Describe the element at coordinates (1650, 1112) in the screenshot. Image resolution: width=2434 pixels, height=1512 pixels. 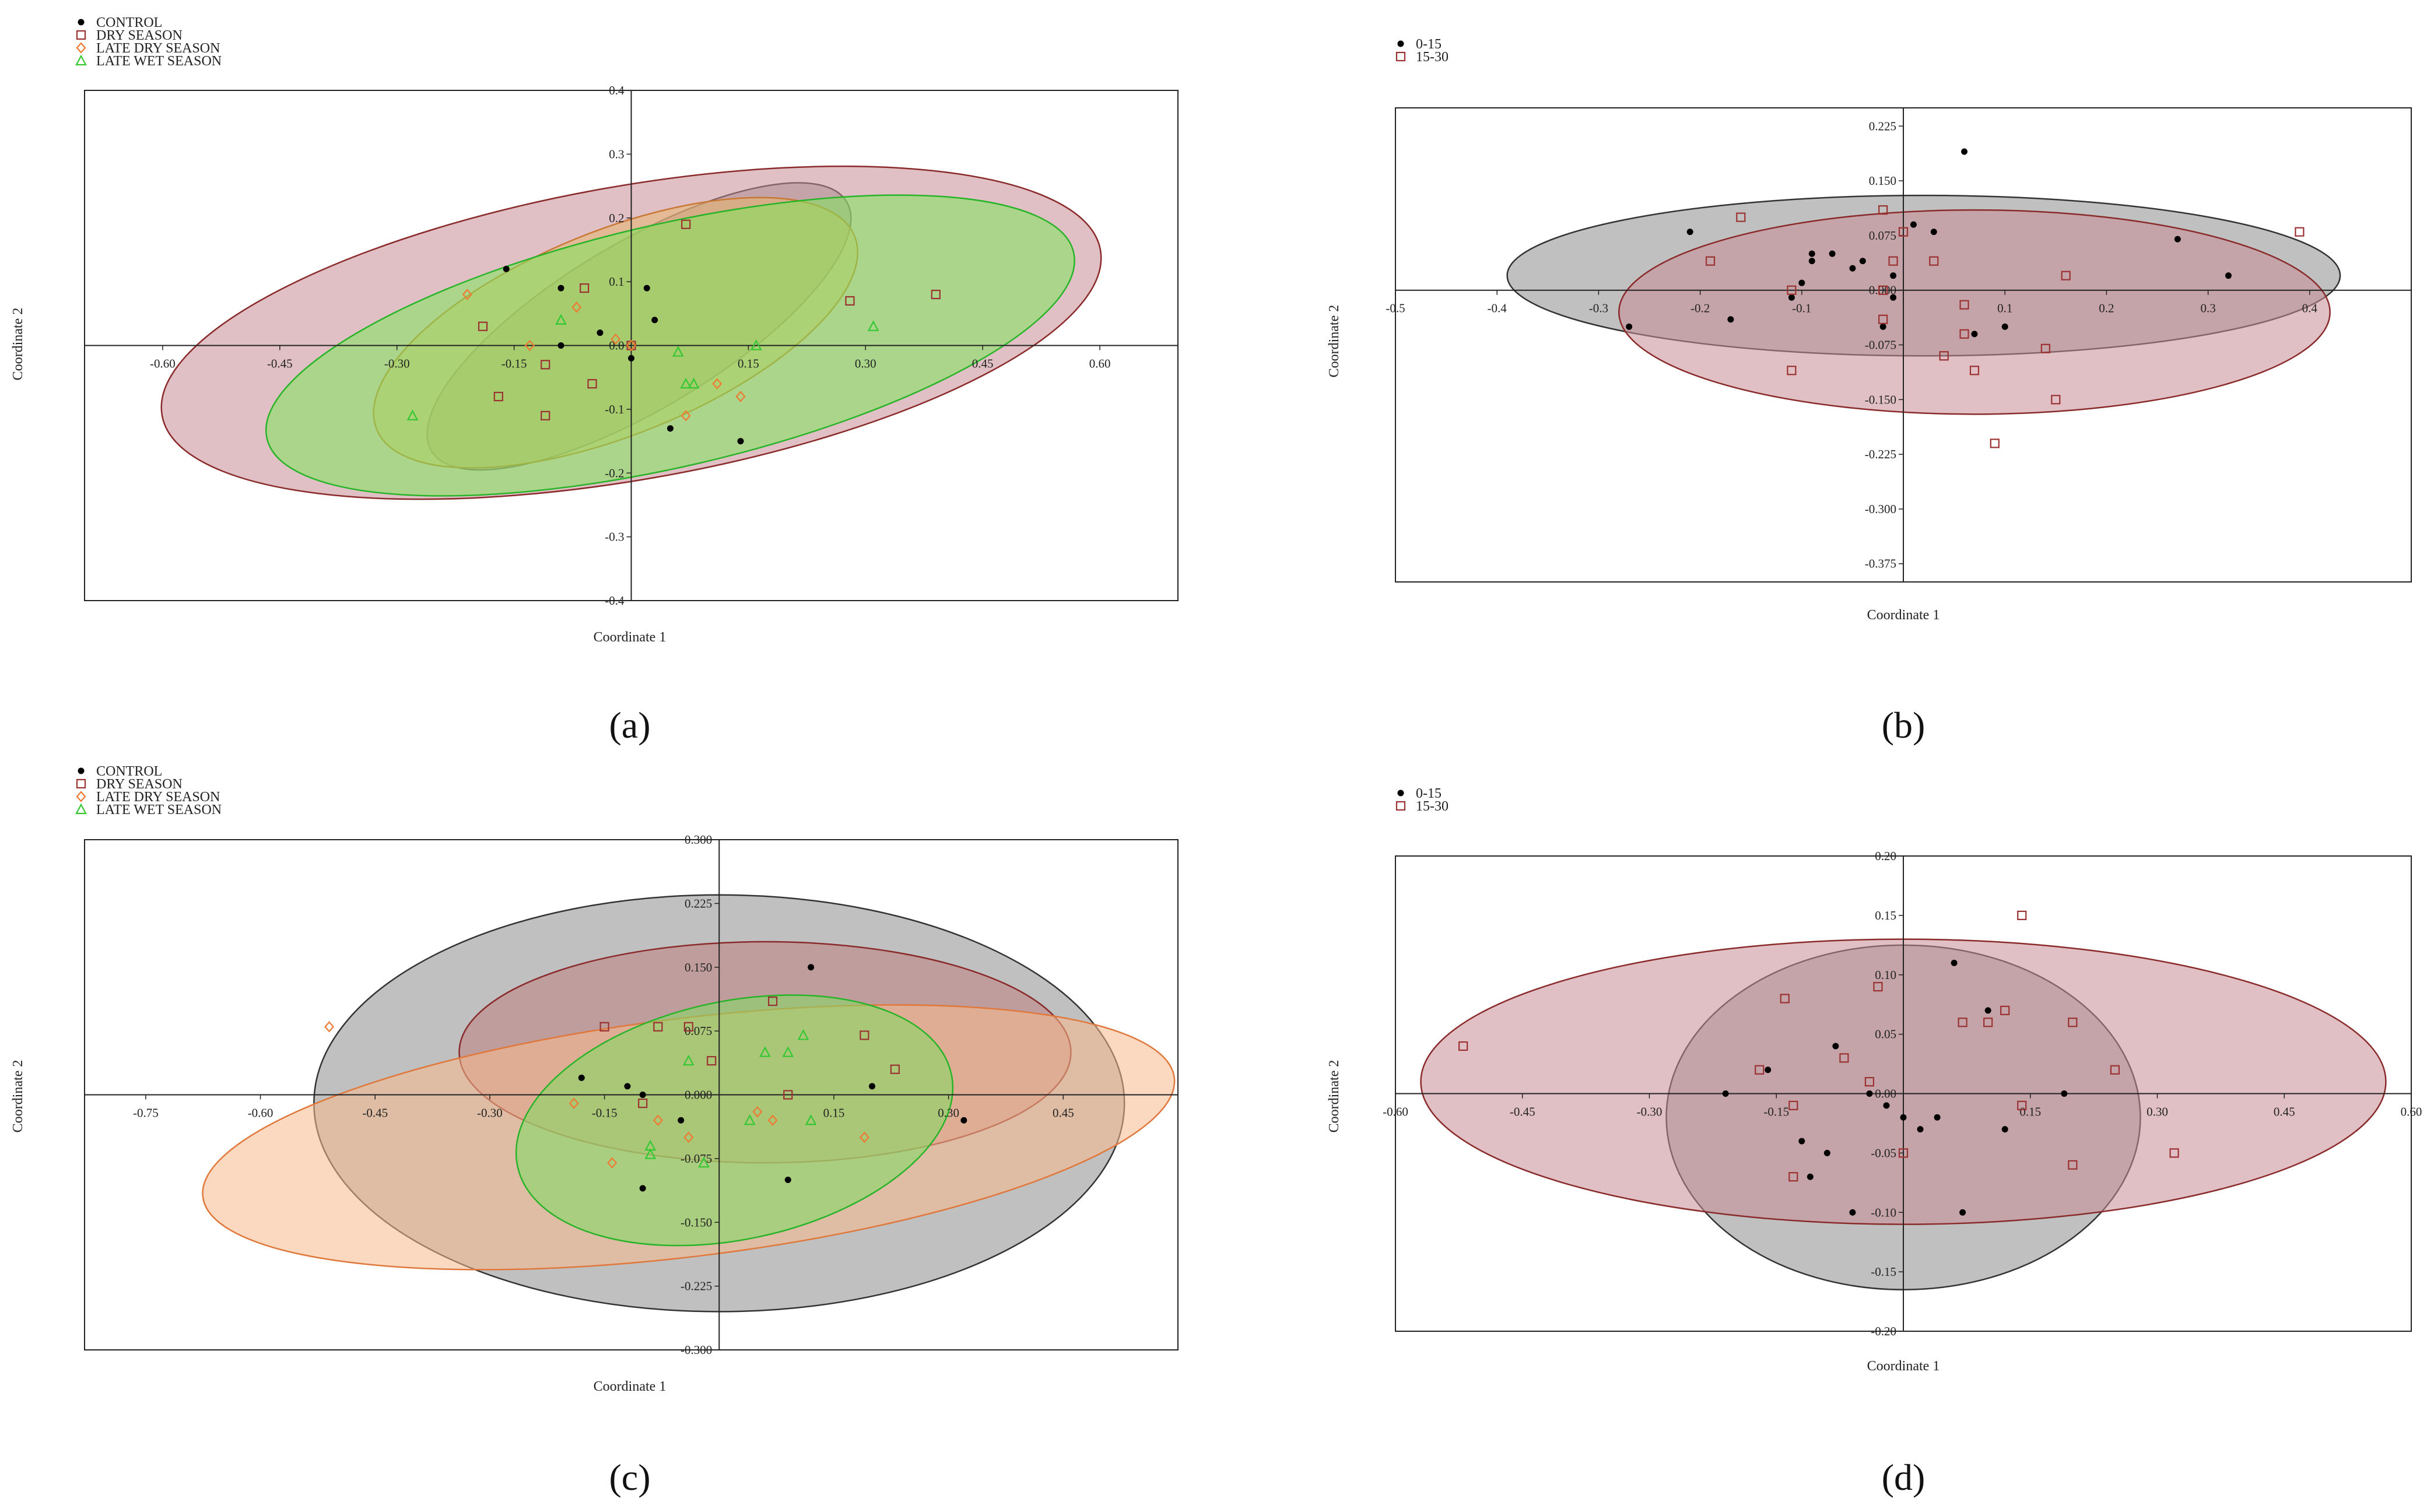
I see `x-tick-label: -0.30` at that location.